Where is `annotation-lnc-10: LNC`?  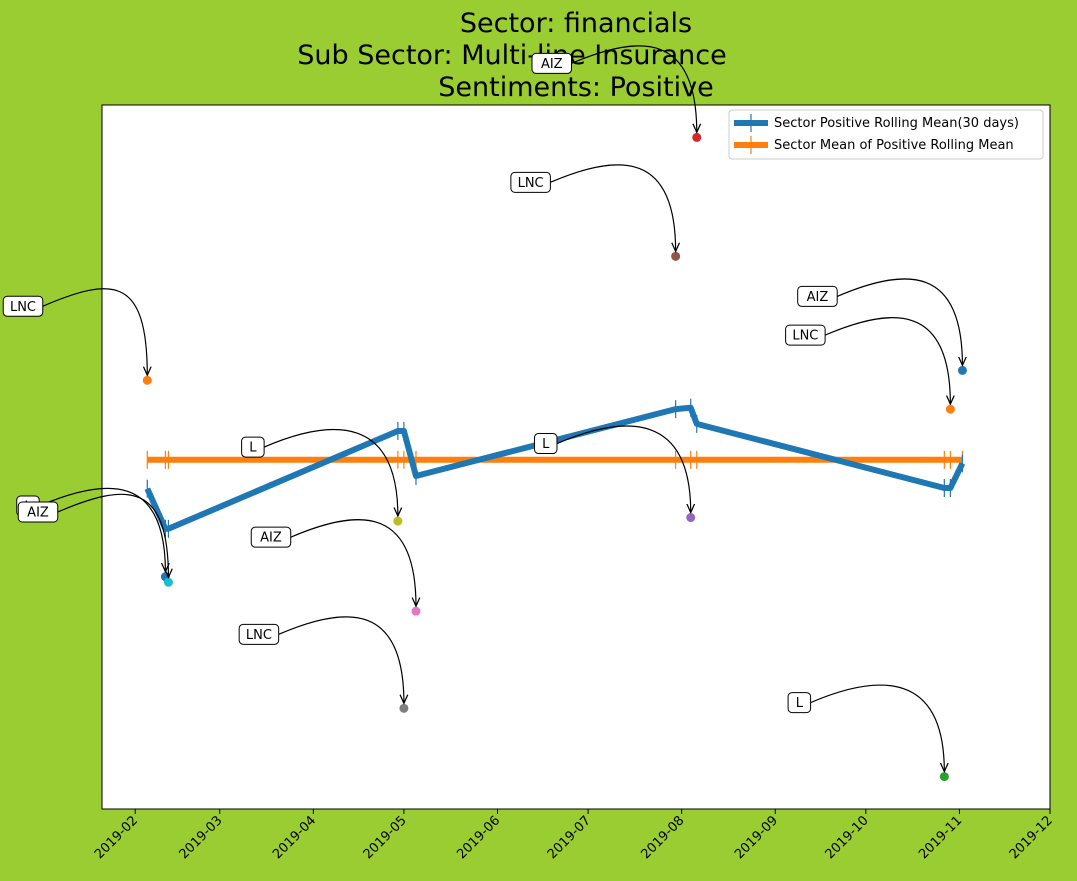
annotation-lnc-10: LNC is located at coordinates (868, 361).